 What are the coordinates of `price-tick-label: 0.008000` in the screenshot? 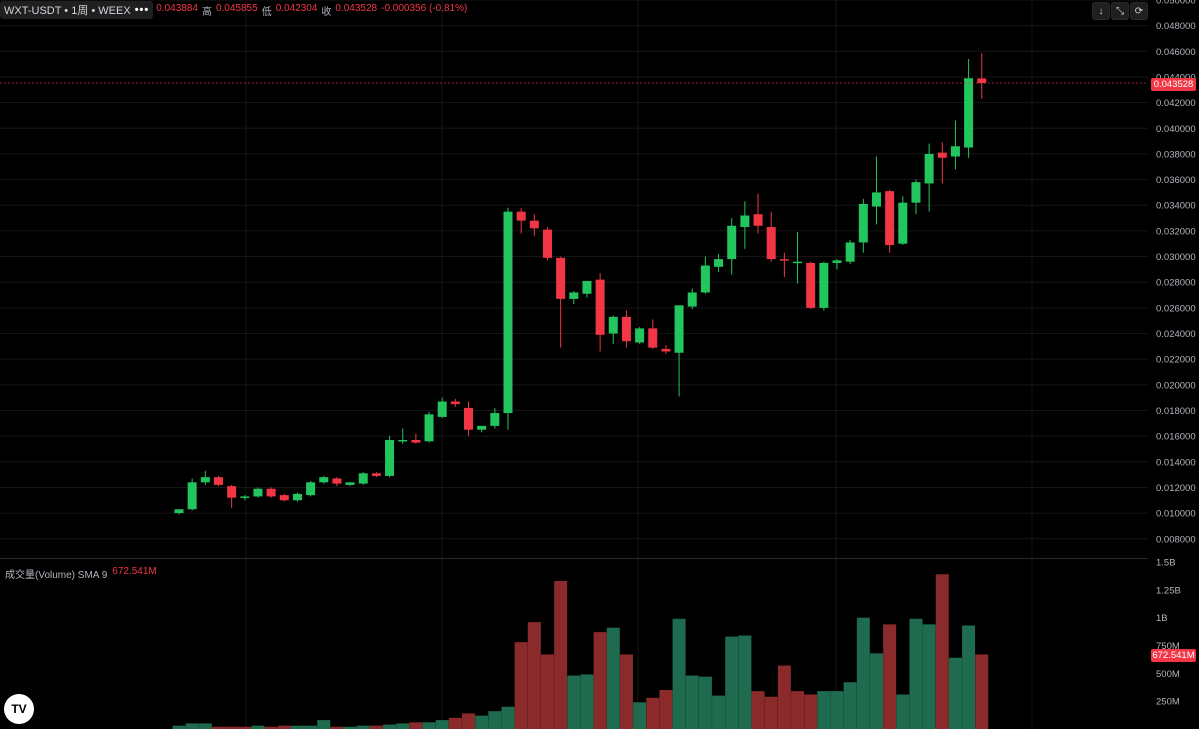 It's located at (1176, 539).